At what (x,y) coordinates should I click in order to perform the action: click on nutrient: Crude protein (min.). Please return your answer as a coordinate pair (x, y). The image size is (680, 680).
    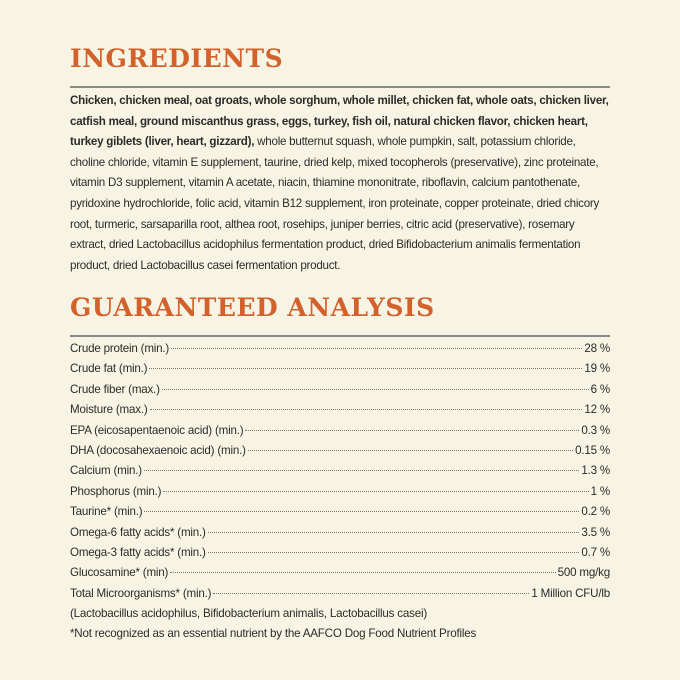
    Looking at the image, I should click on (120, 348).